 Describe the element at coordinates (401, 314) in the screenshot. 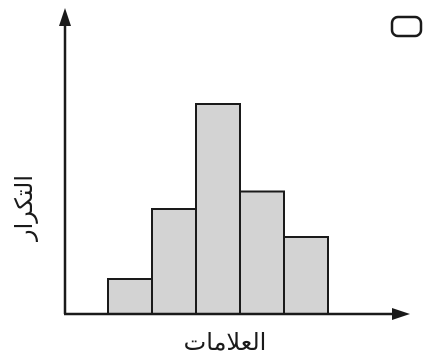

I see `x-axis-arrowhead` at that location.